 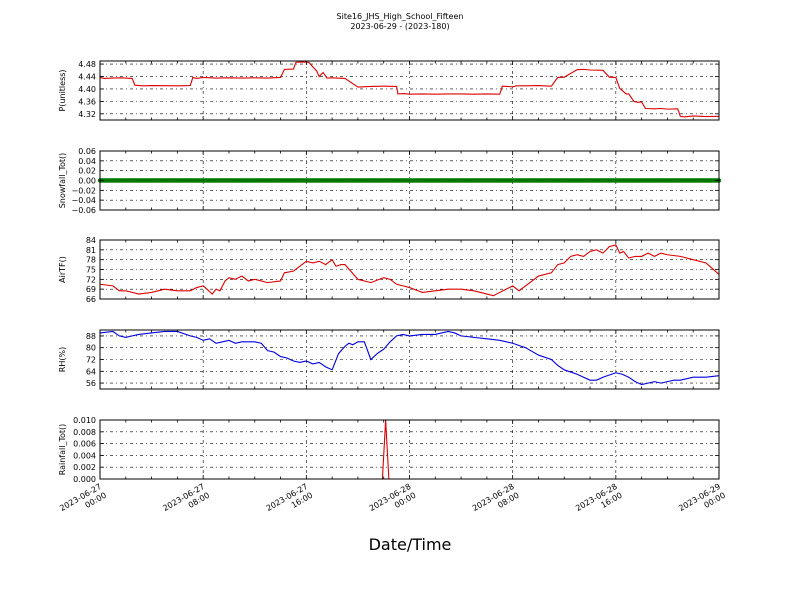 I want to click on y-tick-label: 4.48, so click(x=87, y=64).